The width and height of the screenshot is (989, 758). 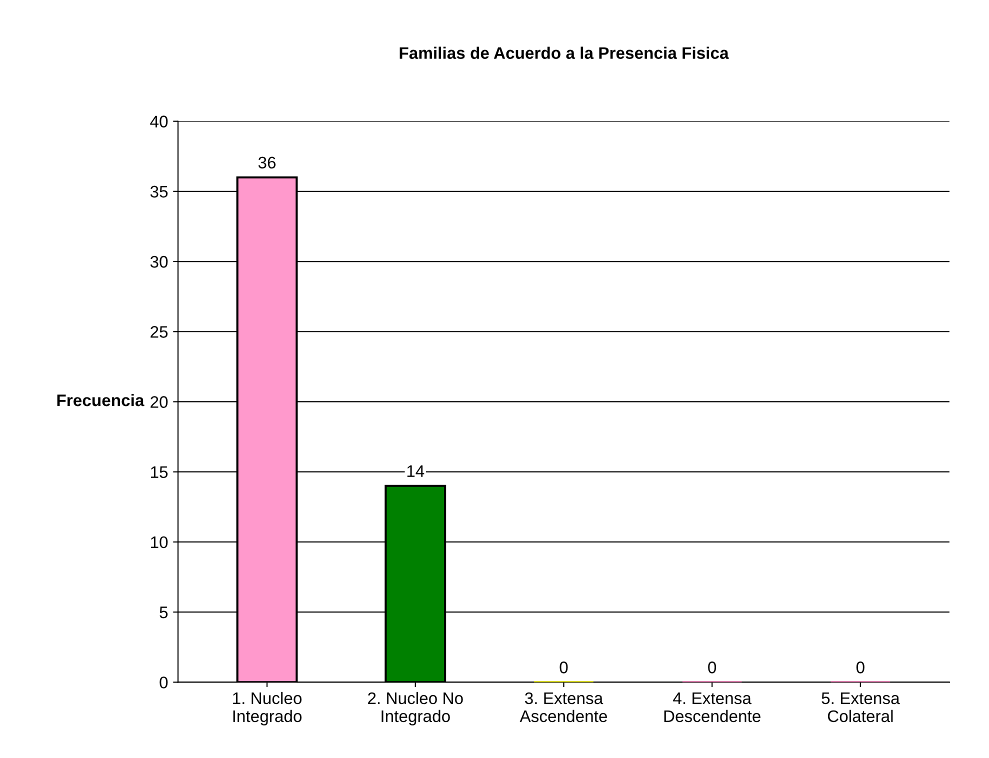 What do you see at coordinates (159, 192) in the screenshot?
I see `y-tick-label: 35` at bounding box center [159, 192].